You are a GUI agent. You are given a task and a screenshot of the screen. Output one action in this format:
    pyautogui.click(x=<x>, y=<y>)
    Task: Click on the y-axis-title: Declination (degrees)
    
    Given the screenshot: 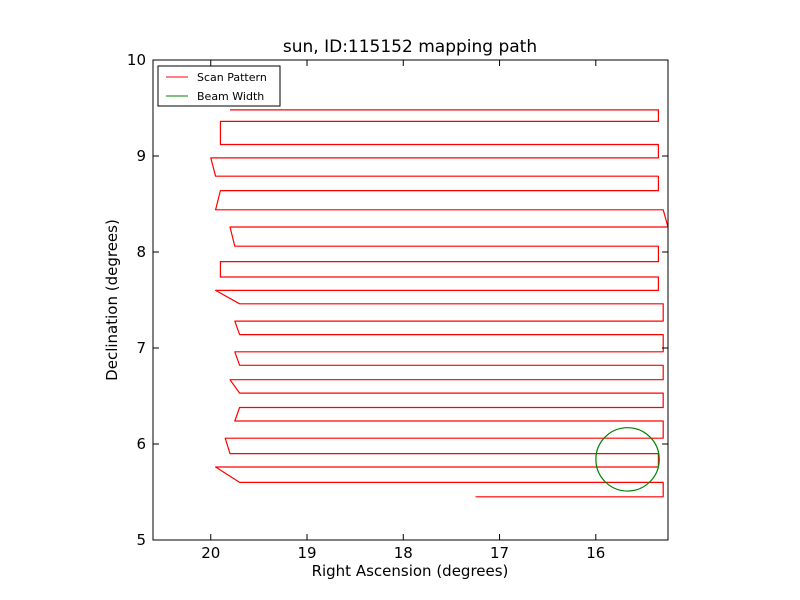 What is the action you would take?
    pyautogui.click(x=112, y=300)
    